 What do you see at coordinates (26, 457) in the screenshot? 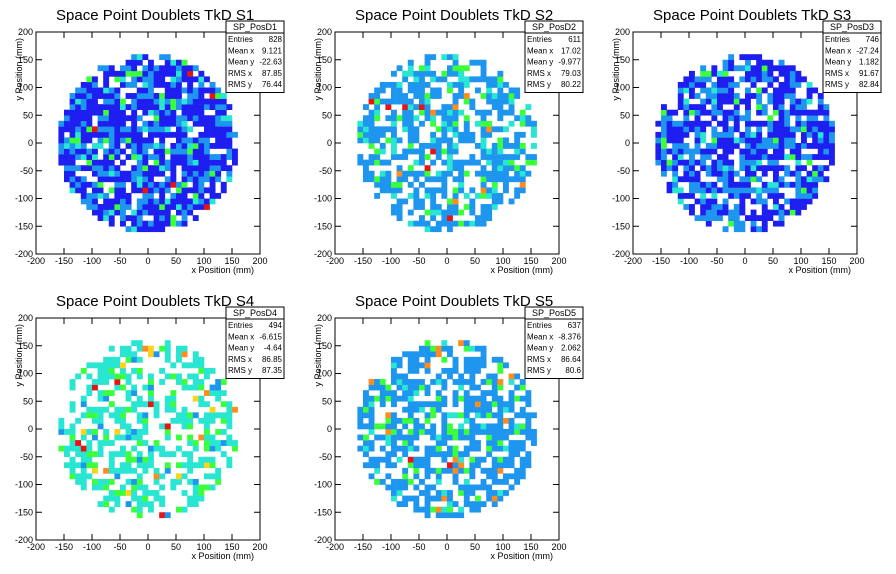
I see `y-tick-label: -50` at bounding box center [26, 457].